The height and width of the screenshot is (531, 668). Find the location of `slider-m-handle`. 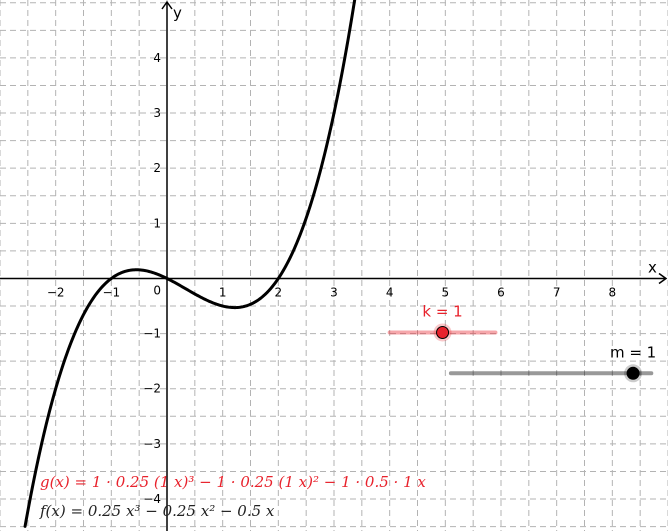

slider-m-handle is located at coordinates (633, 373).